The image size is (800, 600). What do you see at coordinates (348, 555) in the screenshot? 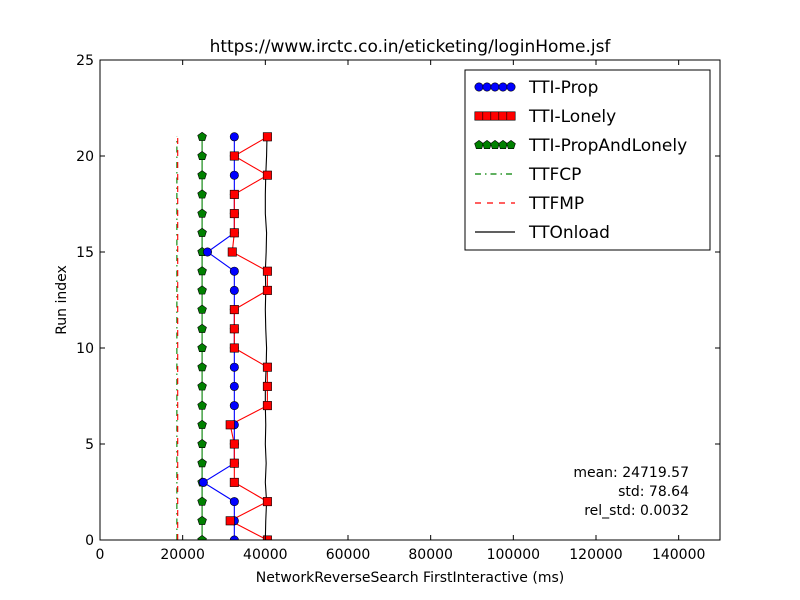
I see `x-tick-label: 60000` at bounding box center [348, 555].